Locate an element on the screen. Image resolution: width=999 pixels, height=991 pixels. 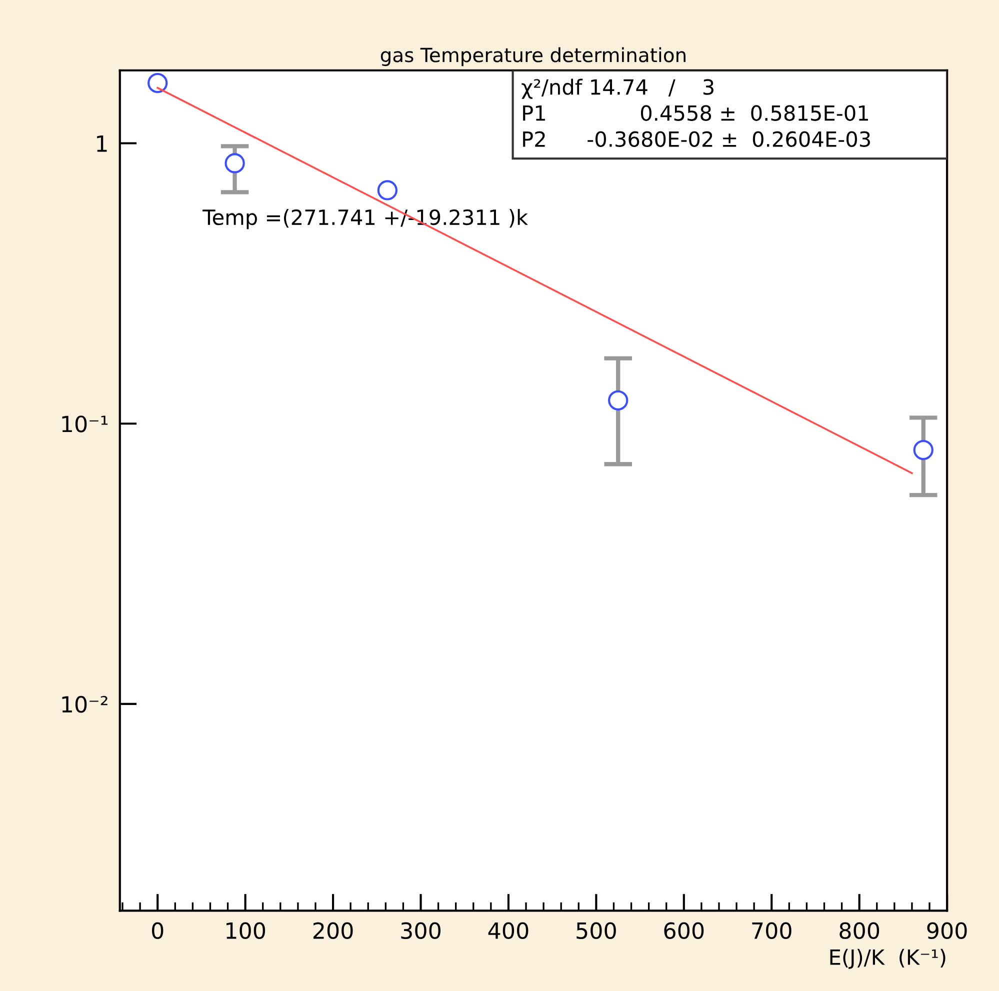
x-tick-label: 600 is located at coordinates (684, 931).